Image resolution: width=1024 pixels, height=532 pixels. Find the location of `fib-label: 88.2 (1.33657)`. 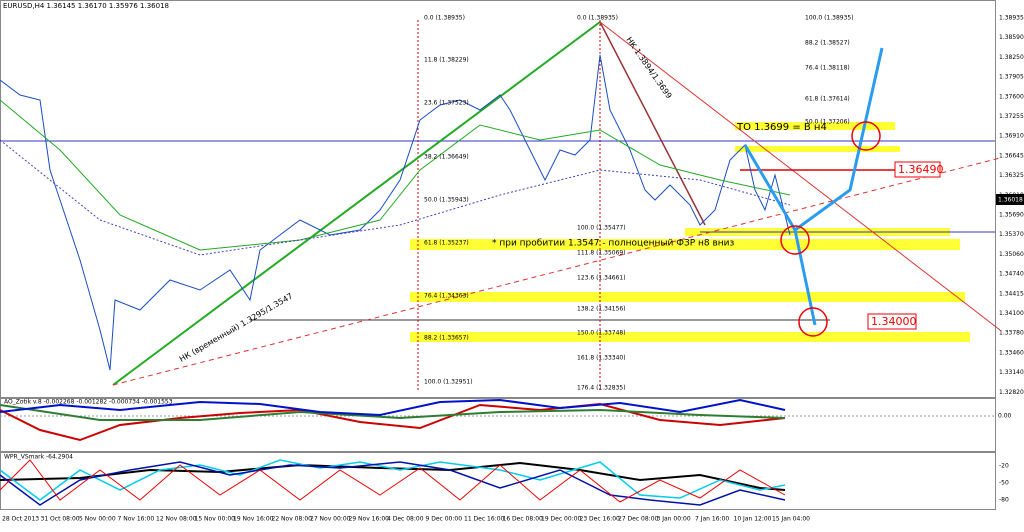

fib-label: 88.2 (1.33657) is located at coordinates (446, 338).